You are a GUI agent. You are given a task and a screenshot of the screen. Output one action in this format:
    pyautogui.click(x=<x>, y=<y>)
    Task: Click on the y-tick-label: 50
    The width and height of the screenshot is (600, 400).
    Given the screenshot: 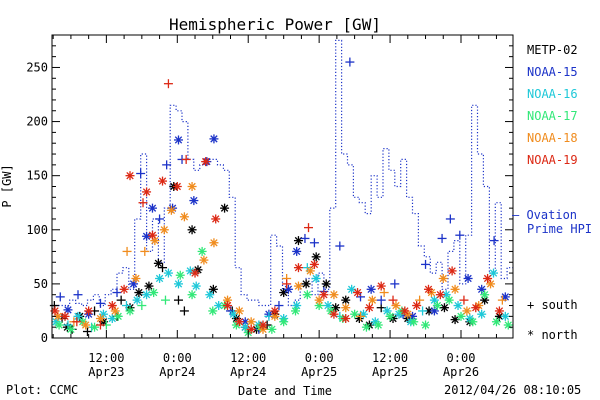 What is the action you would take?
    pyautogui.click(x=41, y=284)
    